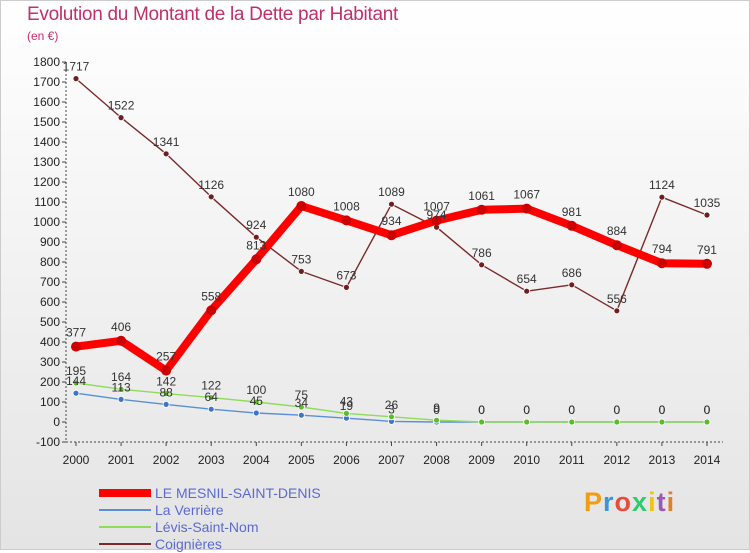  Describe the element at coordinates (572, 212) in the screenshot. I see `data-label: 981` at that location.